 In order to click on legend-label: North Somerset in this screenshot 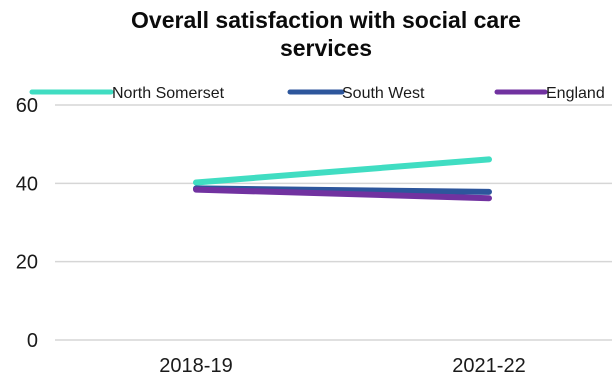, I will do `click(168, 93)`.